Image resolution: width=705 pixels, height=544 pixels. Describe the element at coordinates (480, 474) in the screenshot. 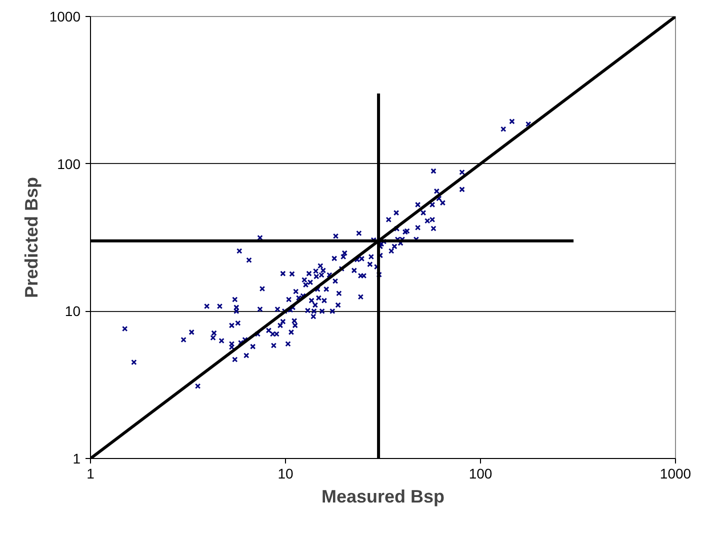

I see `x-tick-label: 100` at that location.